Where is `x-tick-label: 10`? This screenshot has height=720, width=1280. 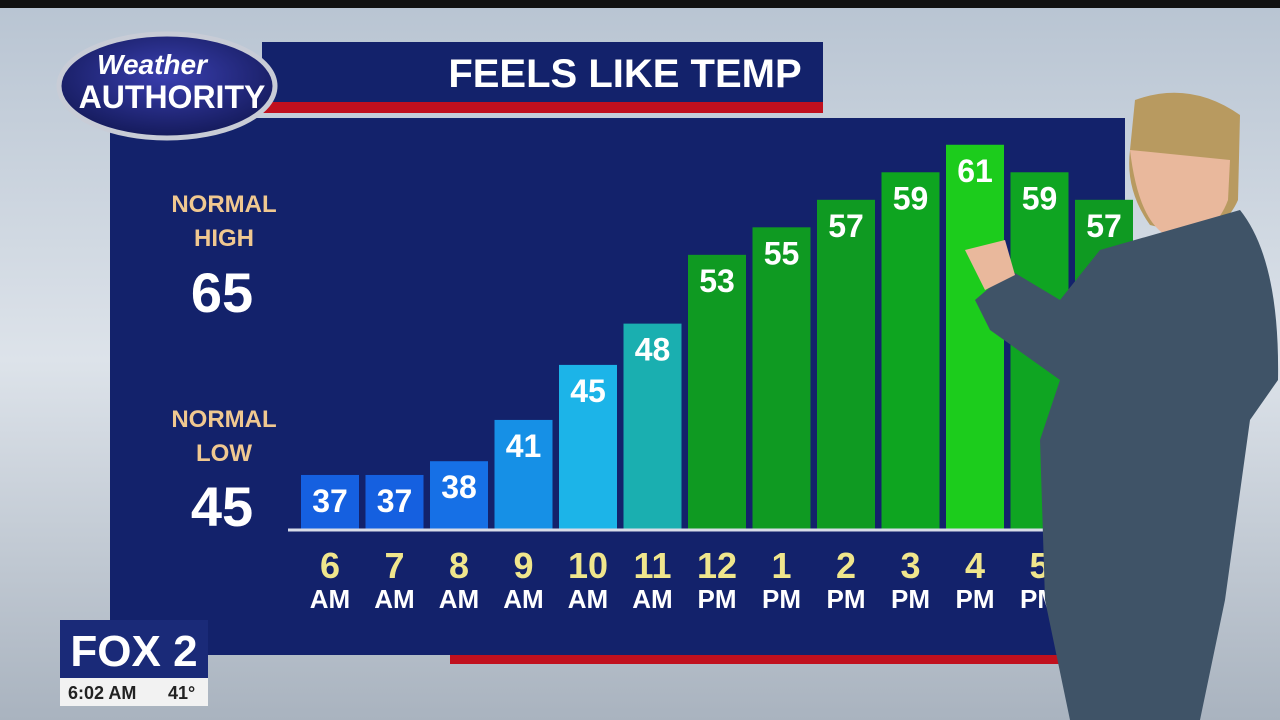 x-tick-label: 10 is located at coordinates (588, 565).